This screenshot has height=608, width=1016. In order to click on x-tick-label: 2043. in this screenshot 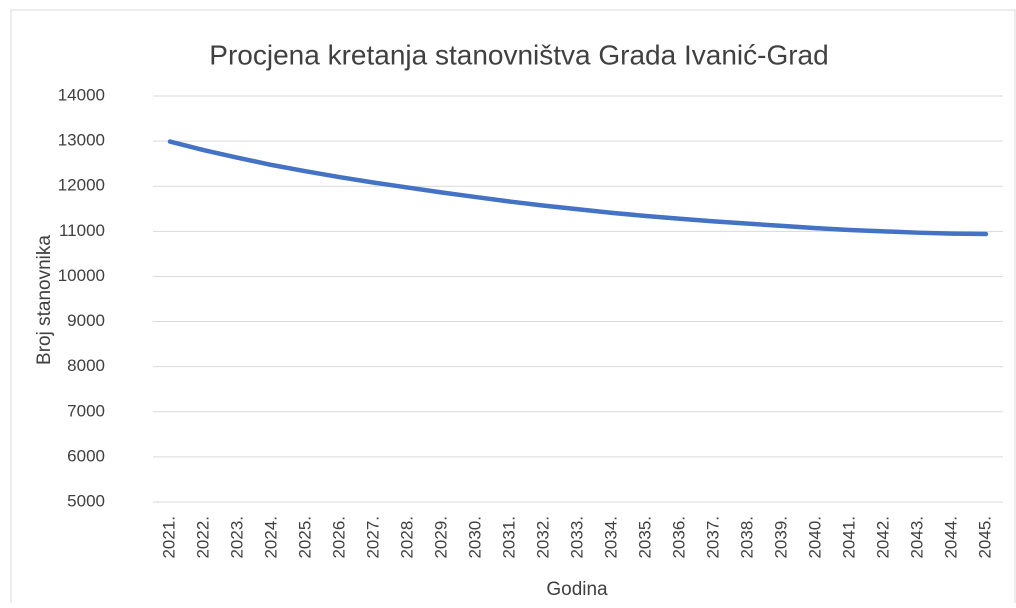, I will do `click(916, 537)`.